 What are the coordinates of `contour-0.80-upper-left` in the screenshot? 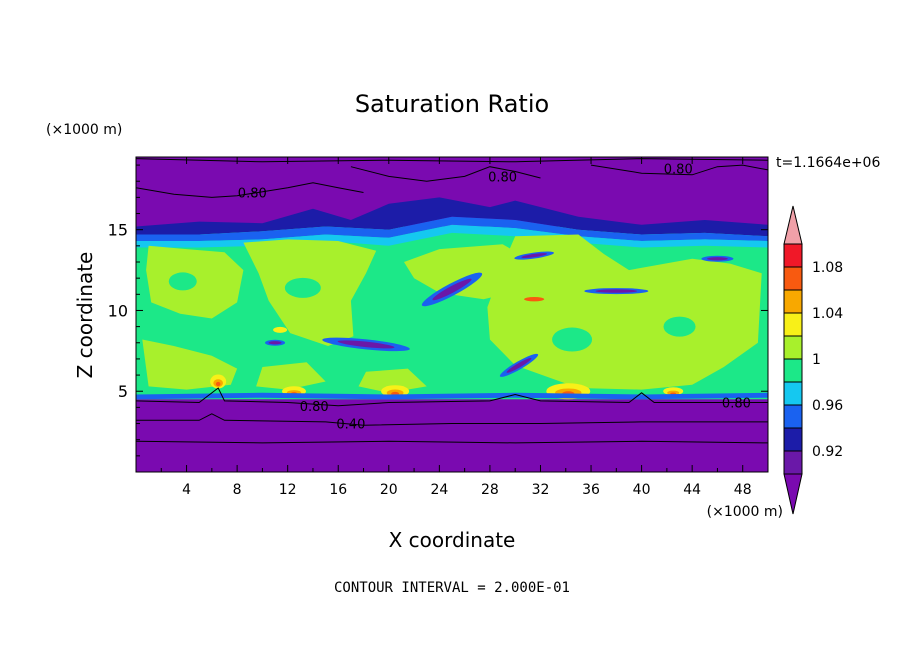 It's located at (250, 190).